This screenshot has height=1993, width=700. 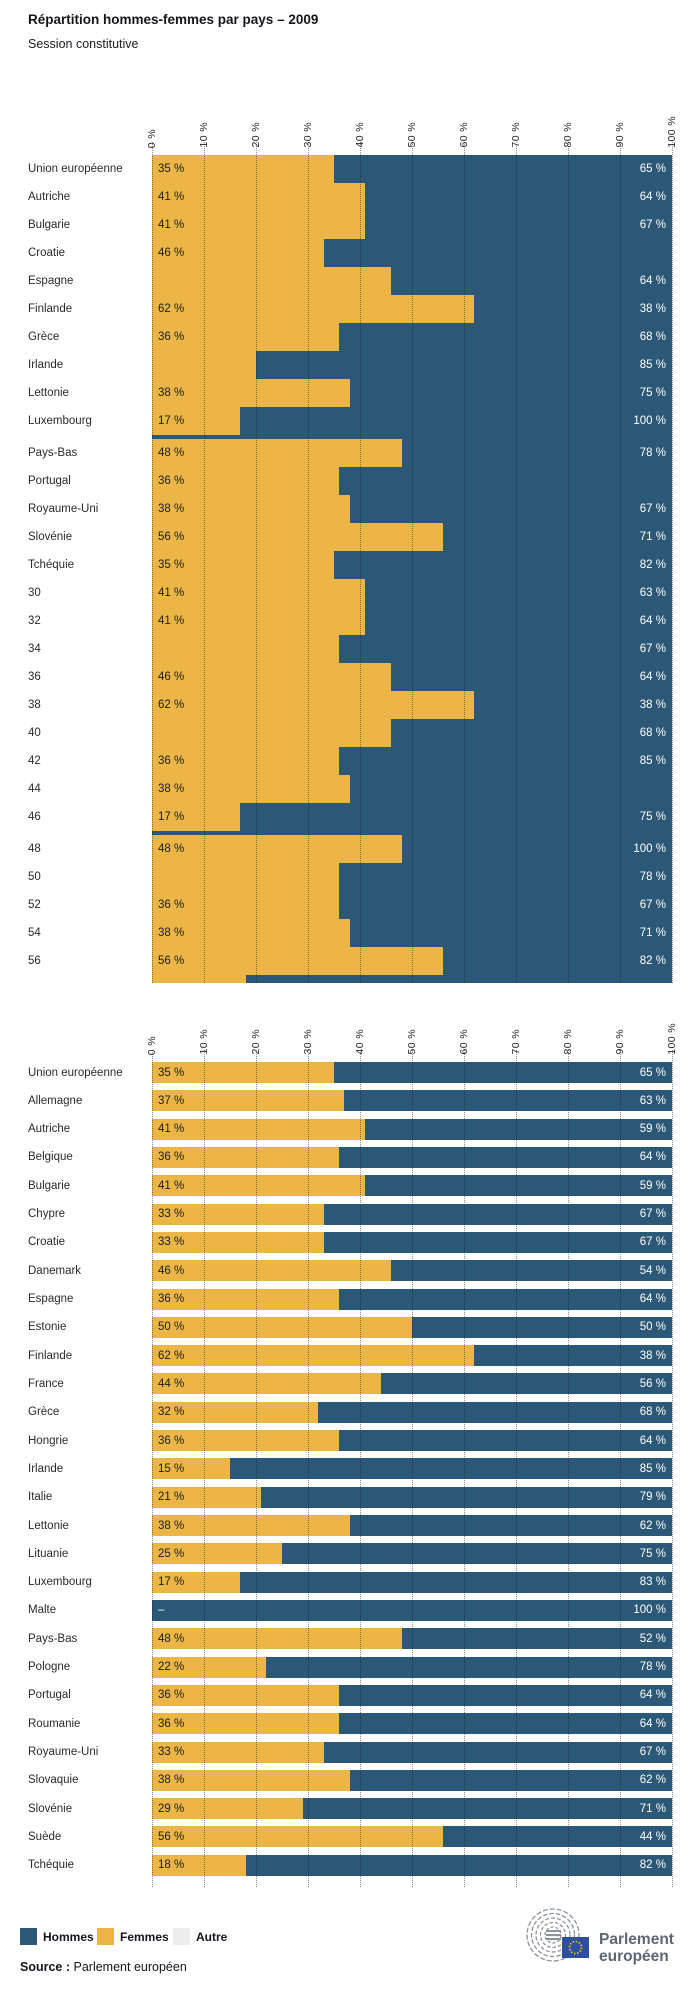 I want to click on country-bar: Pays-Bas 48 % 52 %, so click(x=350, y=1639).